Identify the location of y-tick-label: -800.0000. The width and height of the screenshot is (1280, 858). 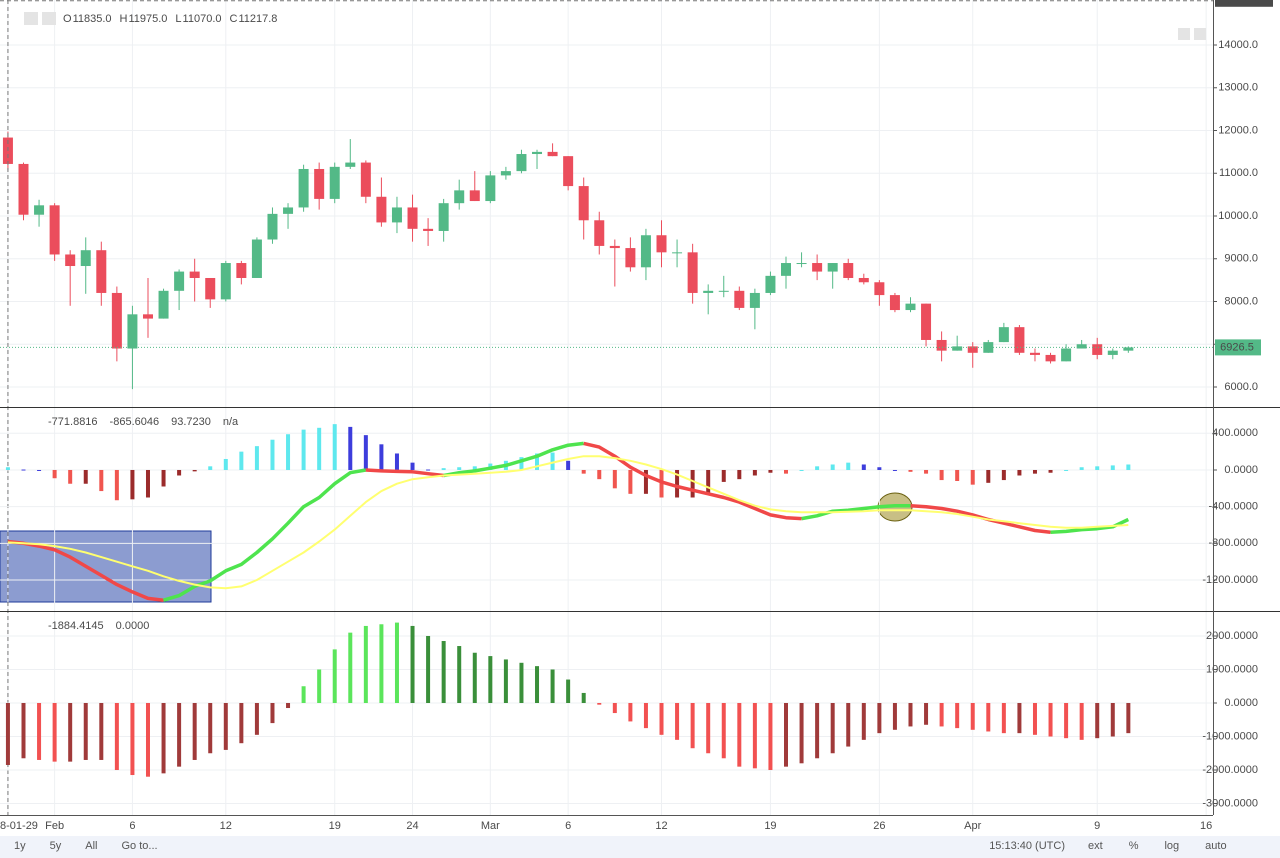
(1233, 543).